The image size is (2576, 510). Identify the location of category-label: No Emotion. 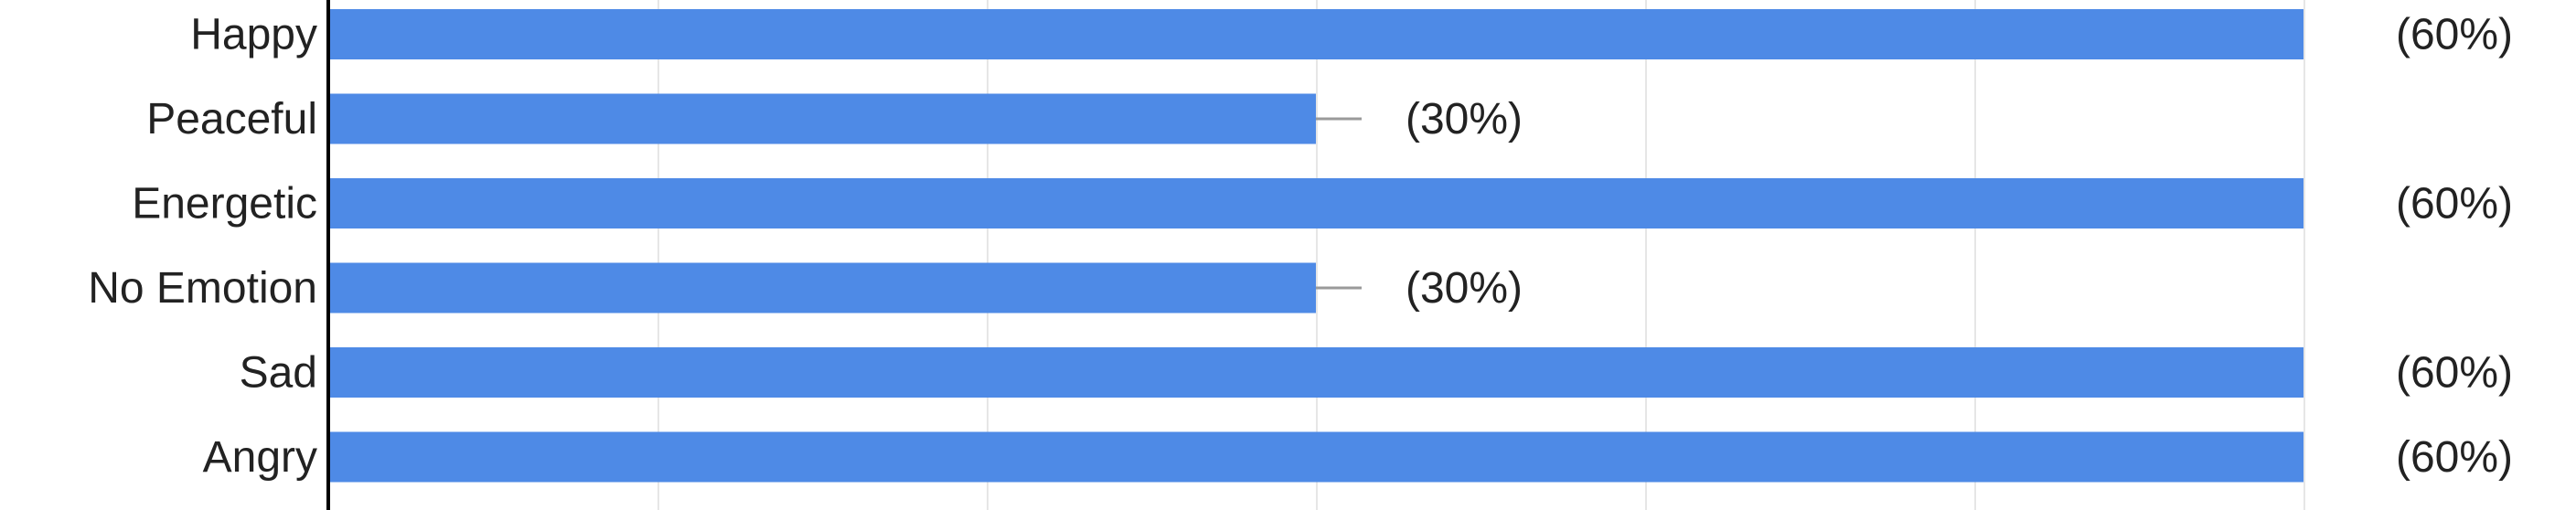
(202, 288).